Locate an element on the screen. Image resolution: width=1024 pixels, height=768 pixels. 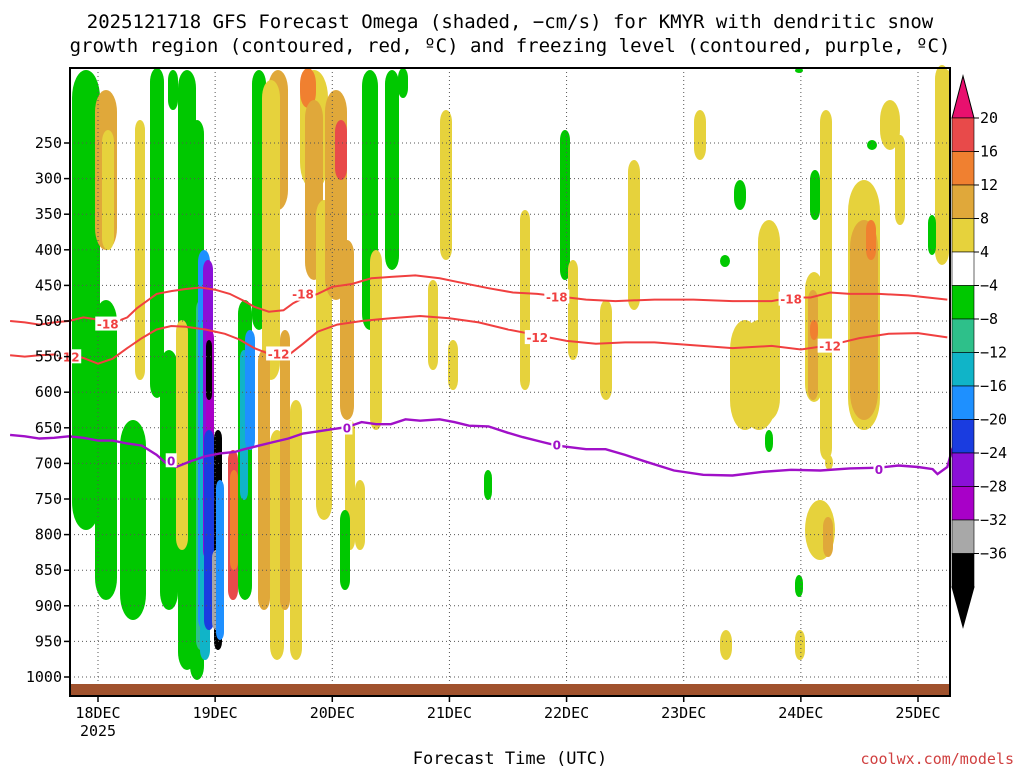
x-tick-label: 21DEC is located at coordinates (449, 713).